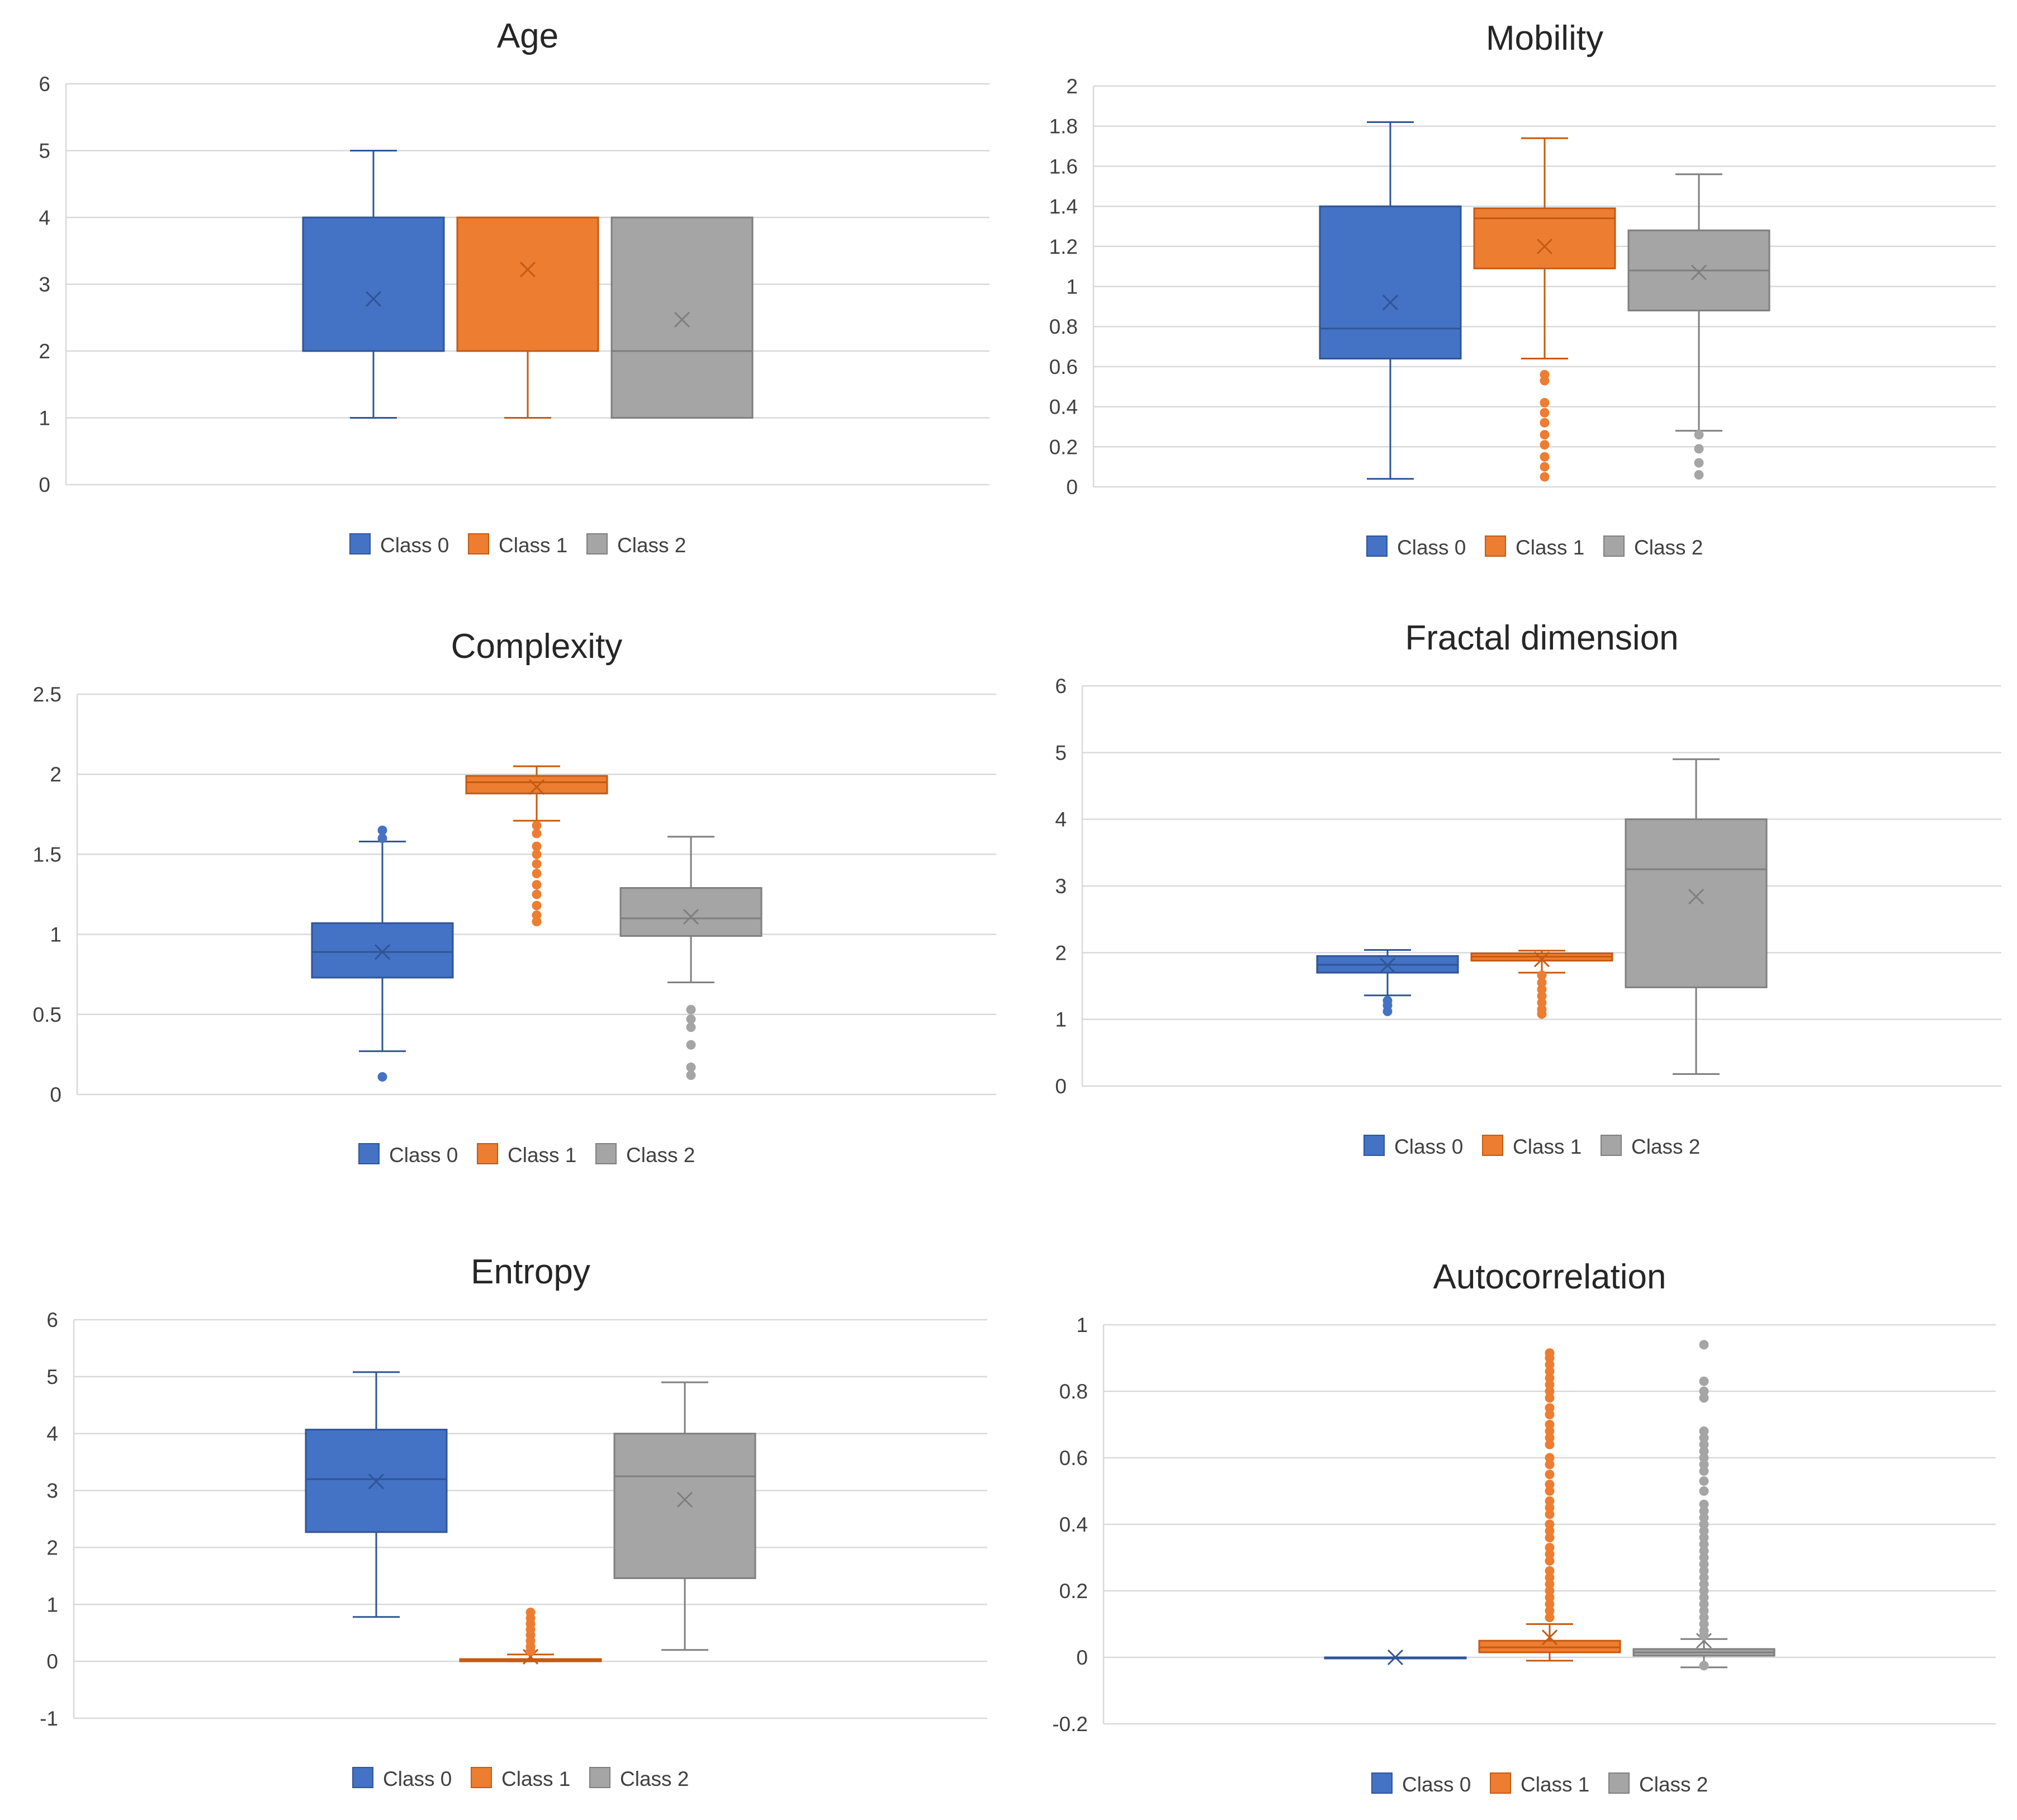  I want to click on y-tick-label: 5, so click(52, 1377).